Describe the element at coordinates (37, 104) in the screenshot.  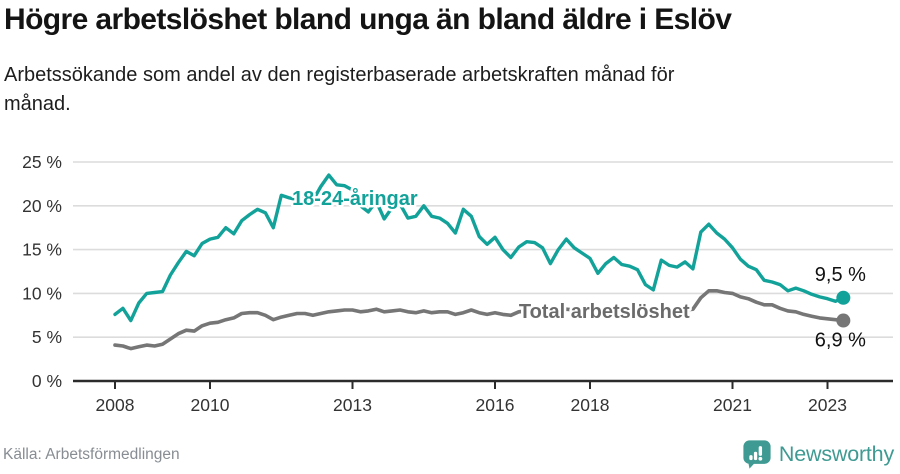
I see `chart-subtitle-line2: månad.` at that location.